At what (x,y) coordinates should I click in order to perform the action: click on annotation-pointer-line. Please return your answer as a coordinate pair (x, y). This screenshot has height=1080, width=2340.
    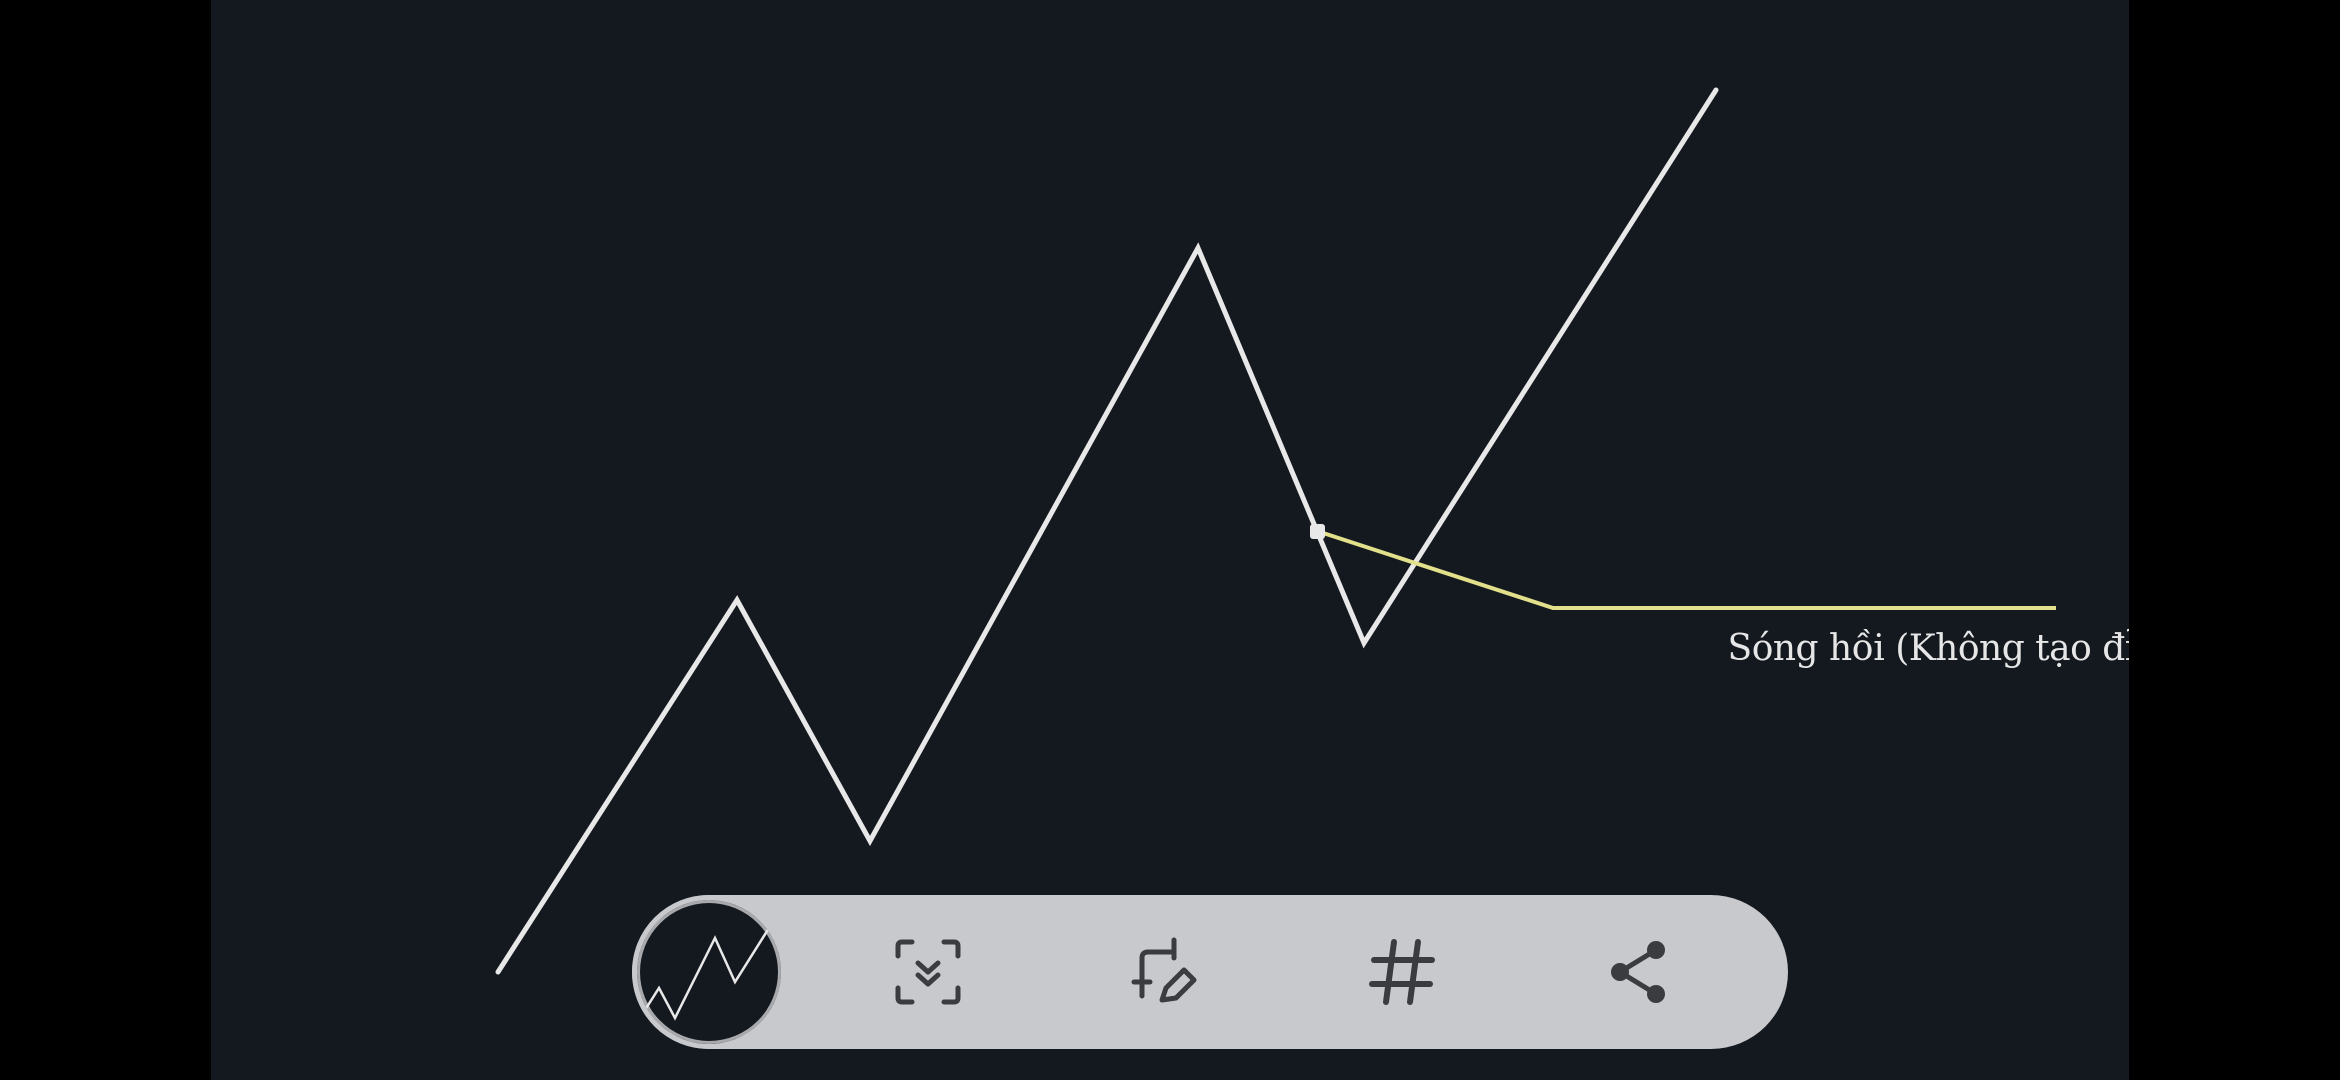
    Looking at the image, I should click on (1686, 569).